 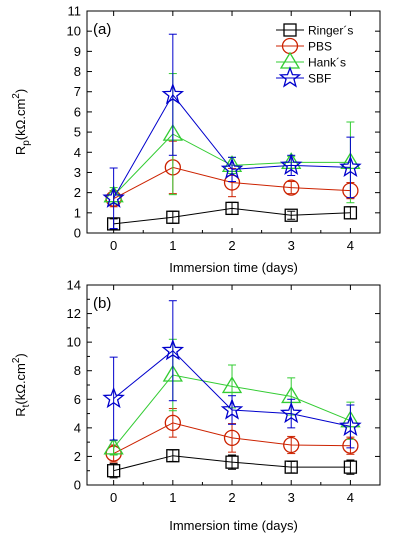 What do you see at coordinates (26, 143) in the screenshot?
I see `y-axis-title-part: p` at bounding box center [26, 143].